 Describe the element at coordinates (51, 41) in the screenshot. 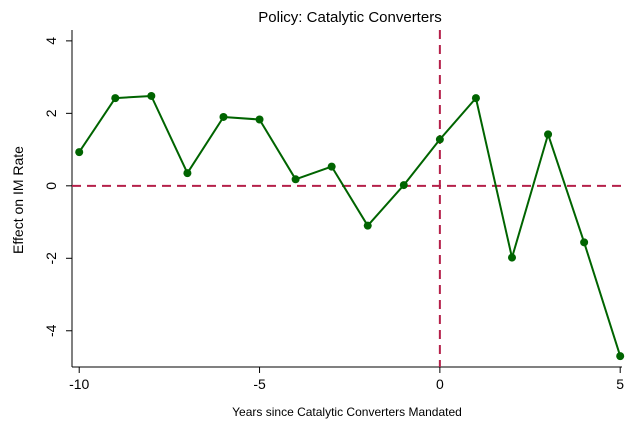

I see `y-tick-label: 4` at that location.